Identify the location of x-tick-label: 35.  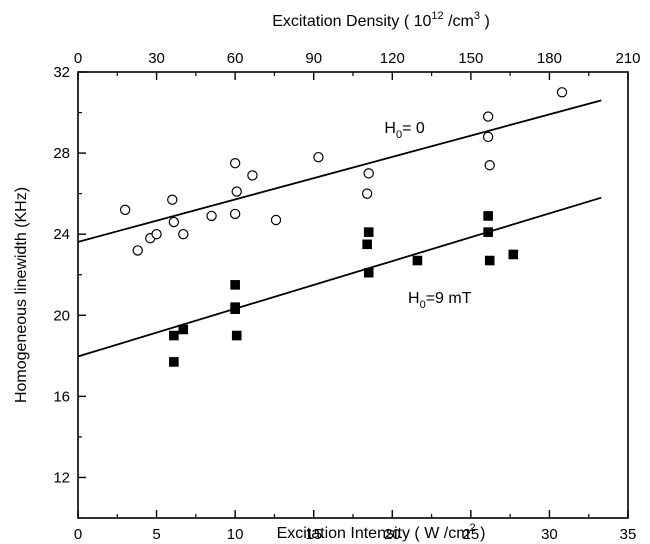
(628, 534).